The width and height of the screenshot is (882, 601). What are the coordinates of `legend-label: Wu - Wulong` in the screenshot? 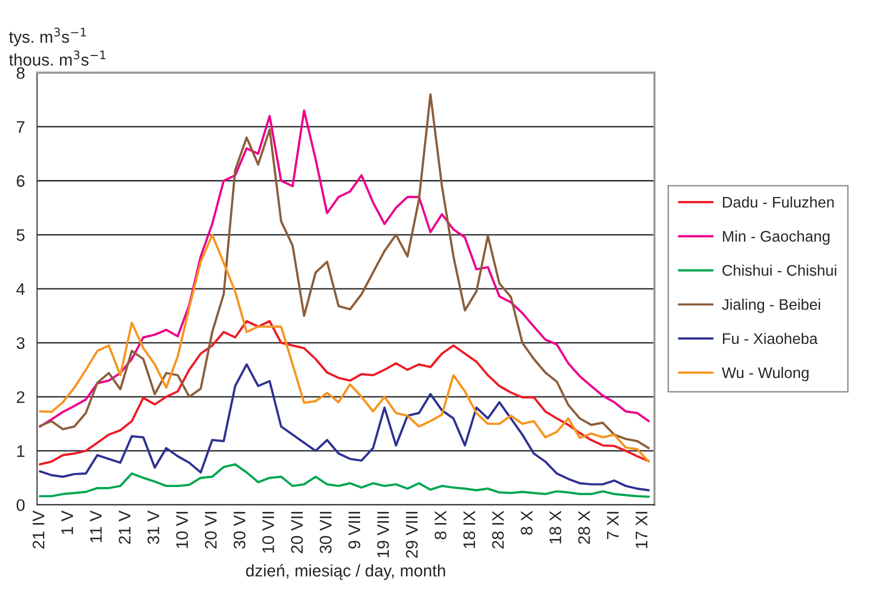 It's located at (765, 374).